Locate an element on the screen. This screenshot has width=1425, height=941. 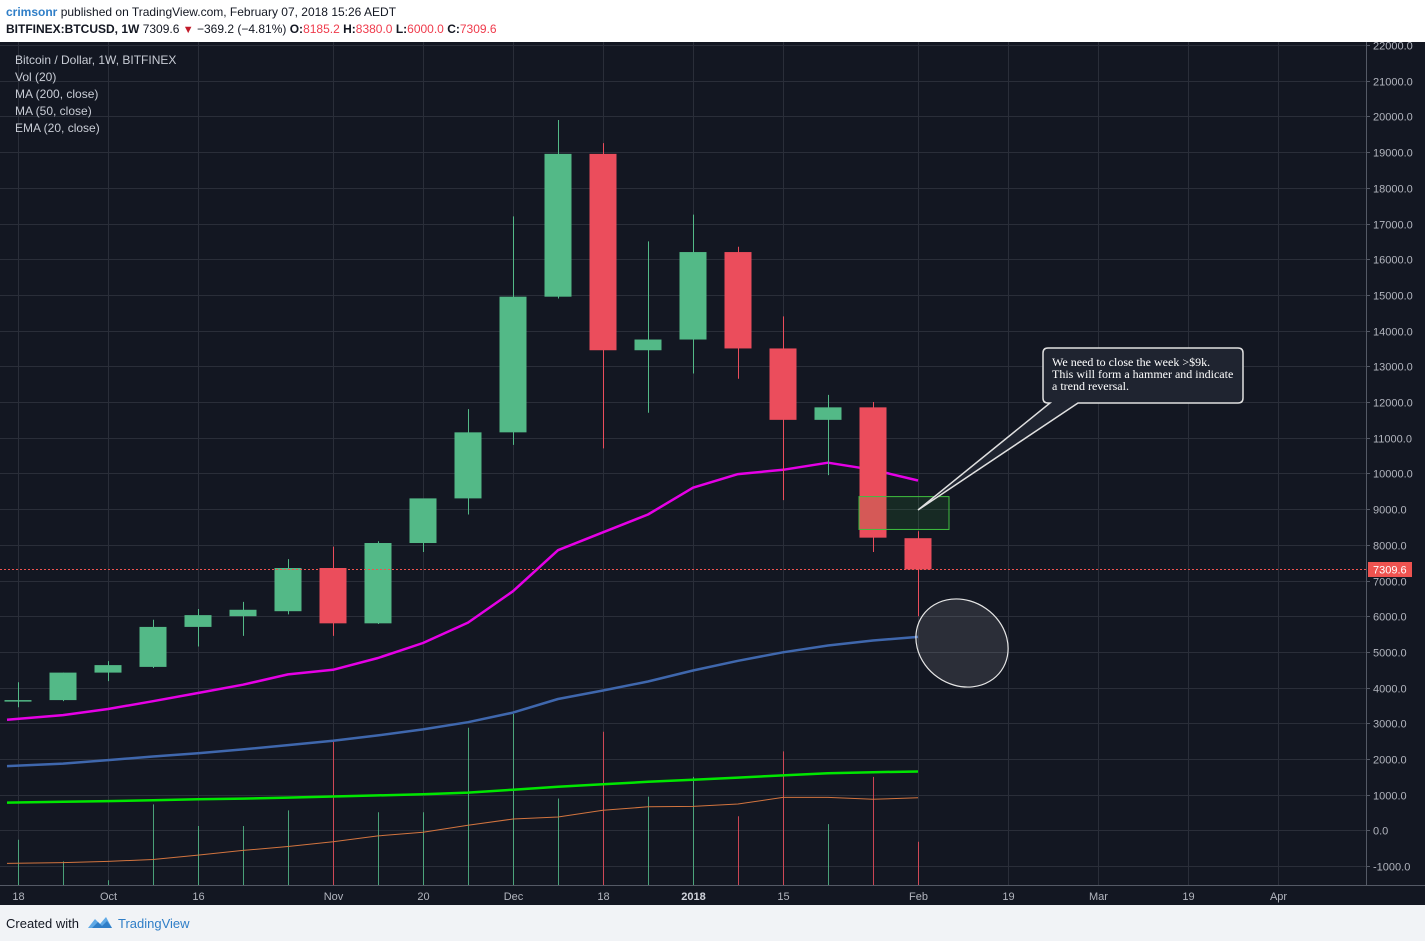
time-tick-label: Feb is located at coordinates (918, 897).